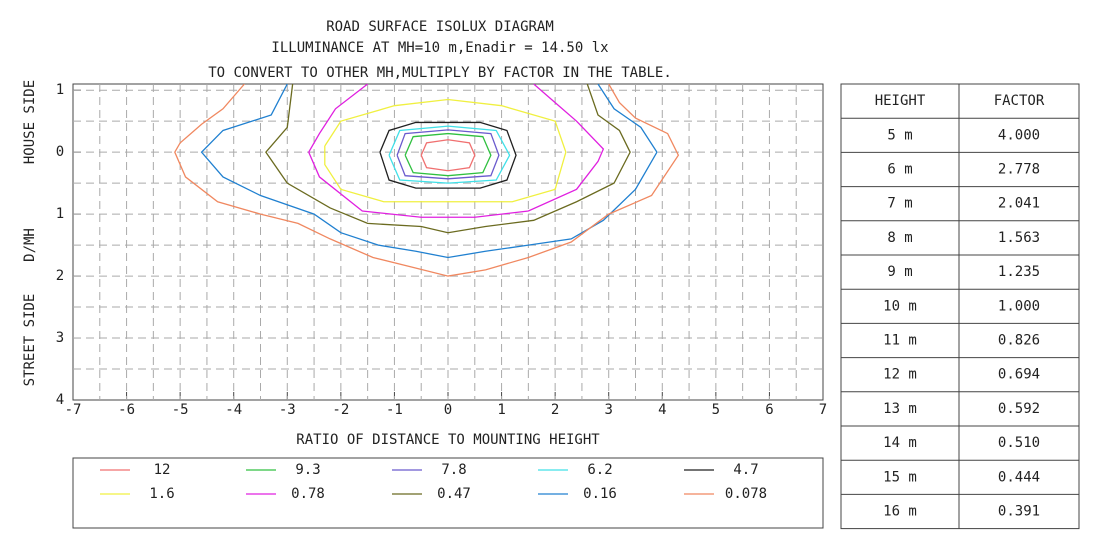 This screenshot has width=1105, height=545. Describe the element at coordinates (73, 410) in the screenshot. I see `x-tick-label: -7` at that location.